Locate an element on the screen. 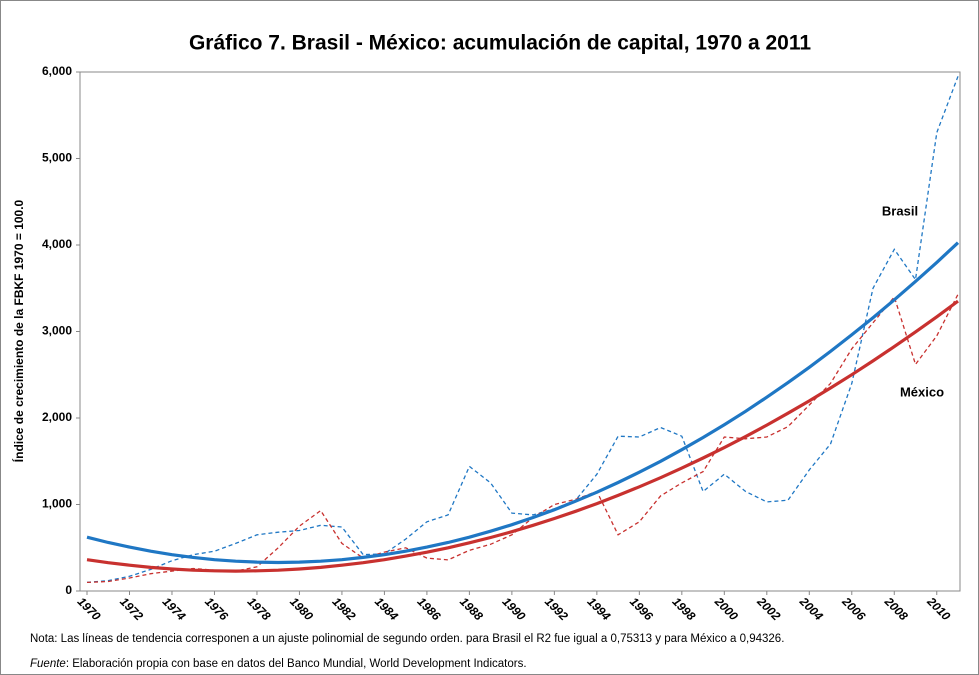  series-label: Brasil is located at coordinates (900, 210).